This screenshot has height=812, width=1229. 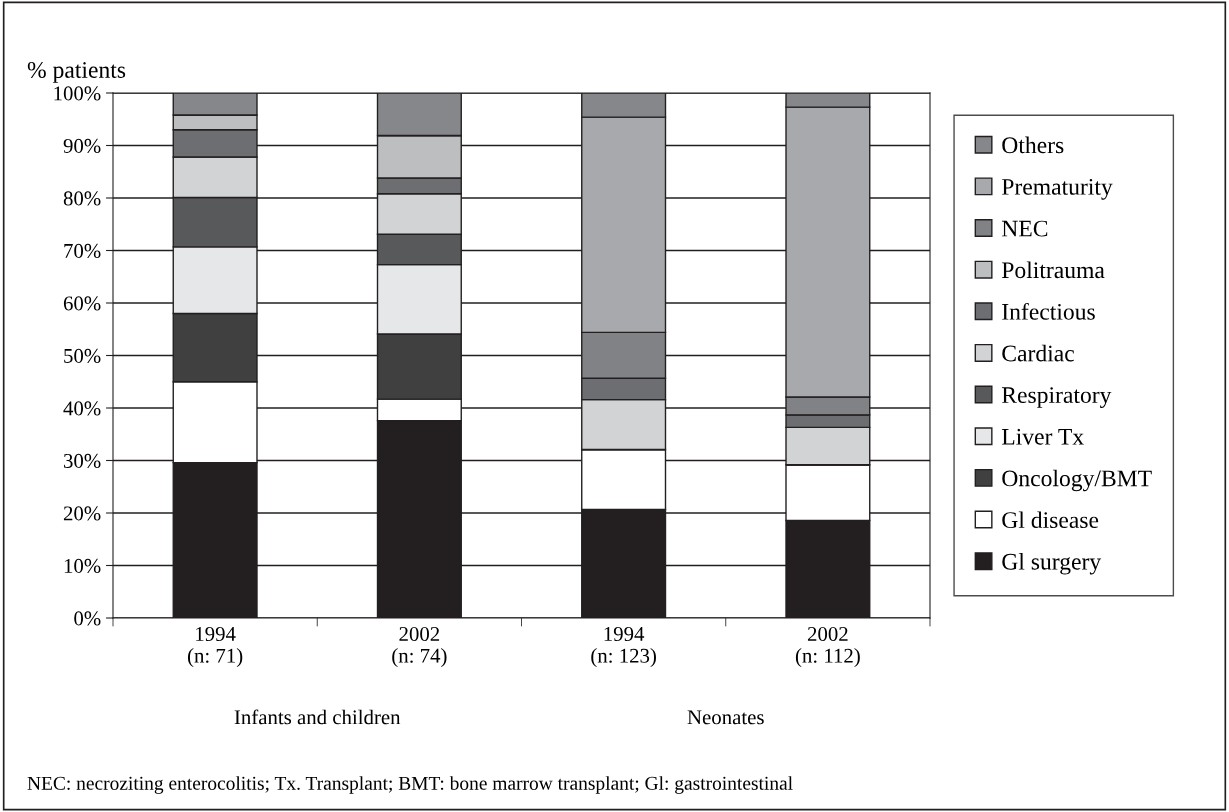 I want to click on text: NEC: necroziting enterocolitis; Tx. Transplant; BMT: bone marrow transplant; Gl: gastrointestinal, so click(x=410, y=785).